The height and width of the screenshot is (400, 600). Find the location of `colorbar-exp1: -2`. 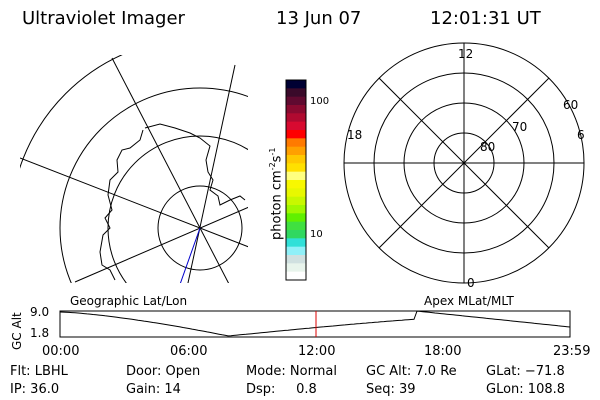

colorbar-exp1: -2 is located at coordinates (272, 166).